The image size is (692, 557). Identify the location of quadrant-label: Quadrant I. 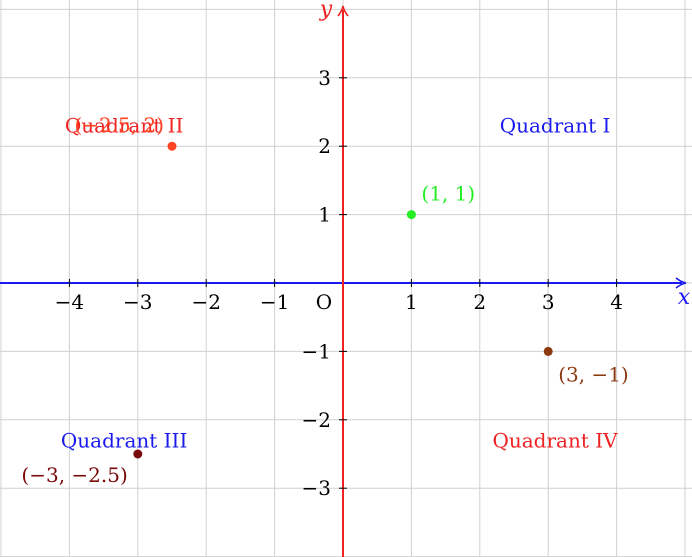
(555, 126).